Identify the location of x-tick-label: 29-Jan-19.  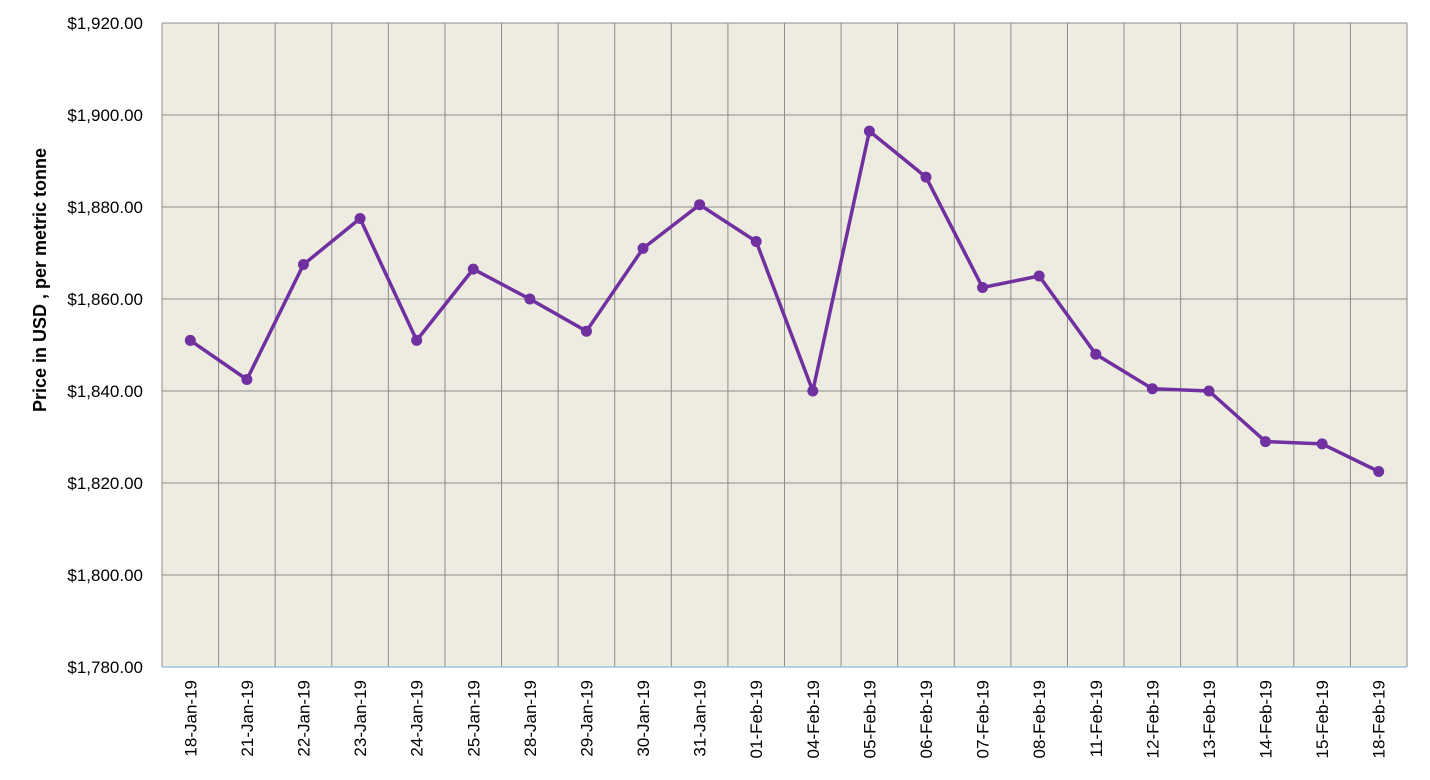
(586, 718).